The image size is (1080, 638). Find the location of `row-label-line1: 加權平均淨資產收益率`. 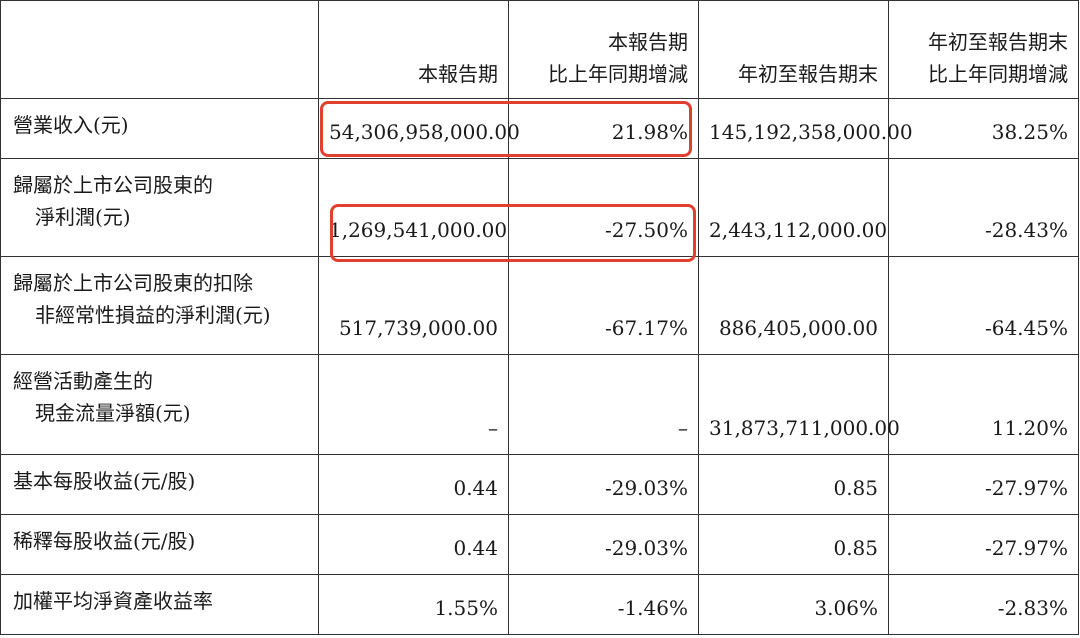

row-label-line1: 加權平均淨資產收益率 is located at coordinates (113, 601).